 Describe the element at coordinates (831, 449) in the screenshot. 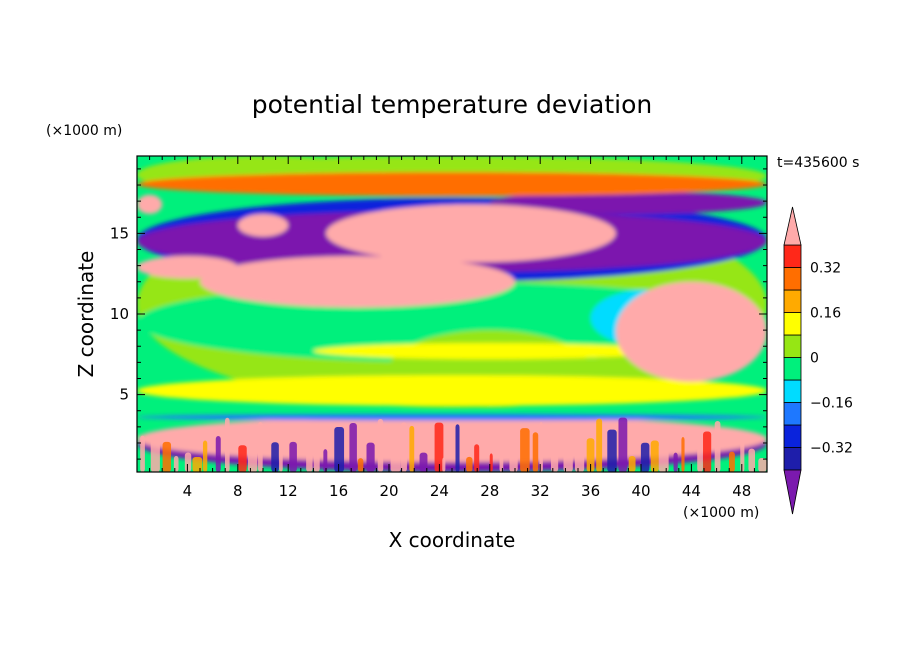

I see `colorbar-label: −0.32` at that location.